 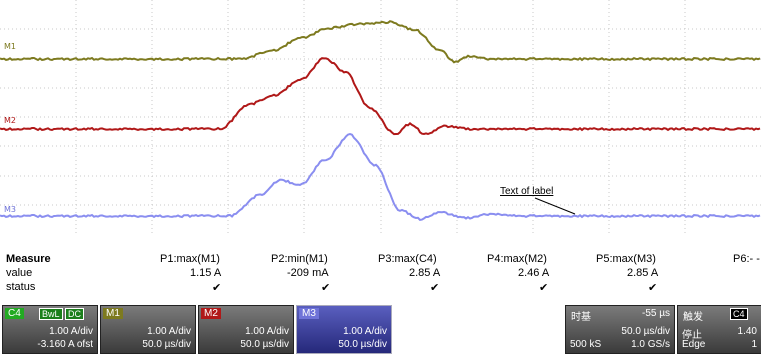 What do you see at coordinates (309, 313) in the screenshot?
I see `m3-tag: M3` at bounding box center [309, 313].